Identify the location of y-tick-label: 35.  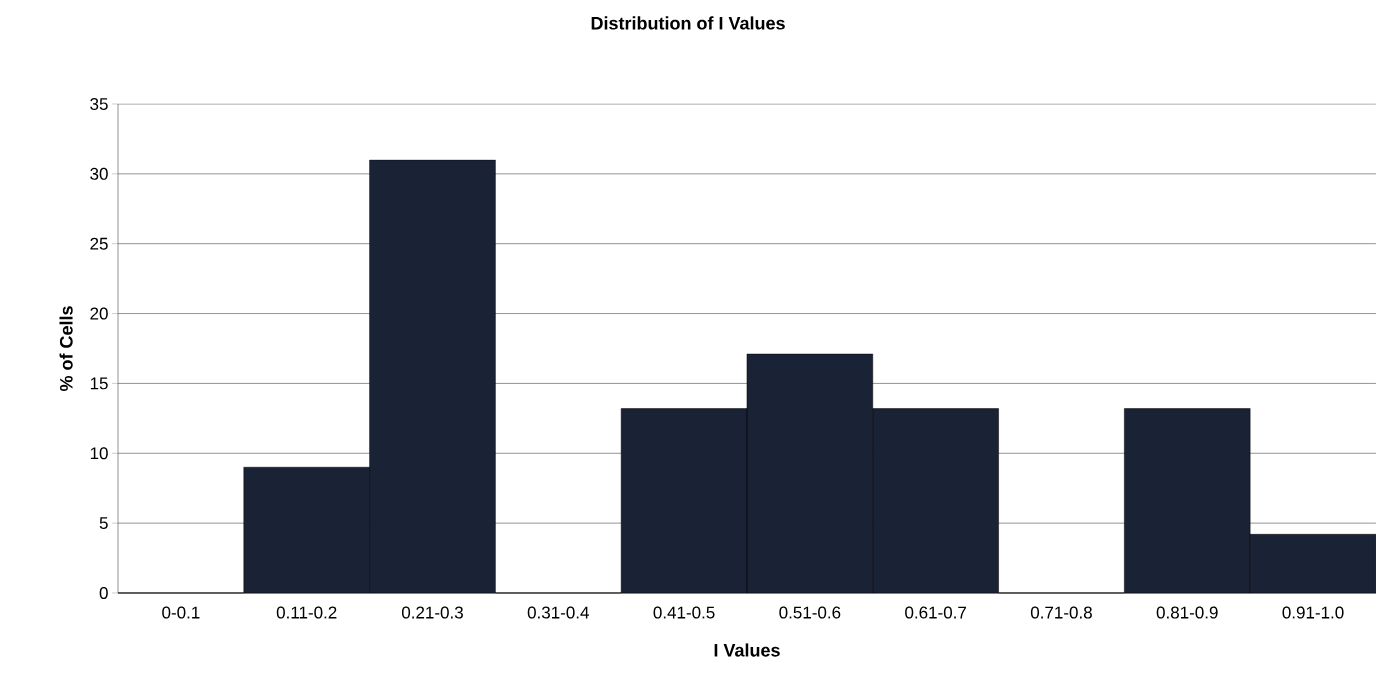
(99, 104).